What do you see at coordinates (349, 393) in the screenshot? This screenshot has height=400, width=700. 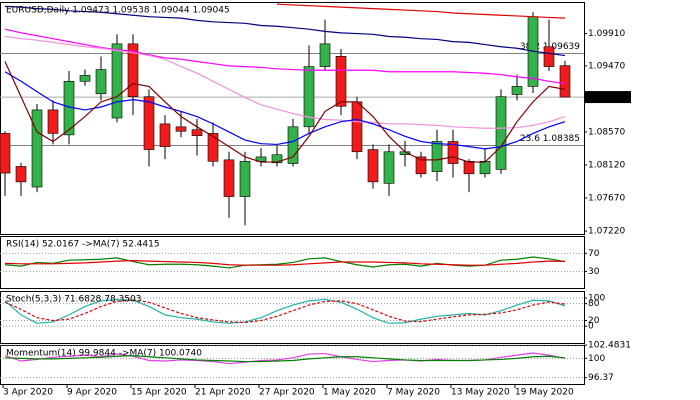 I see `x-tick-label: 1 May 2020` at bounding box center [349, 393].